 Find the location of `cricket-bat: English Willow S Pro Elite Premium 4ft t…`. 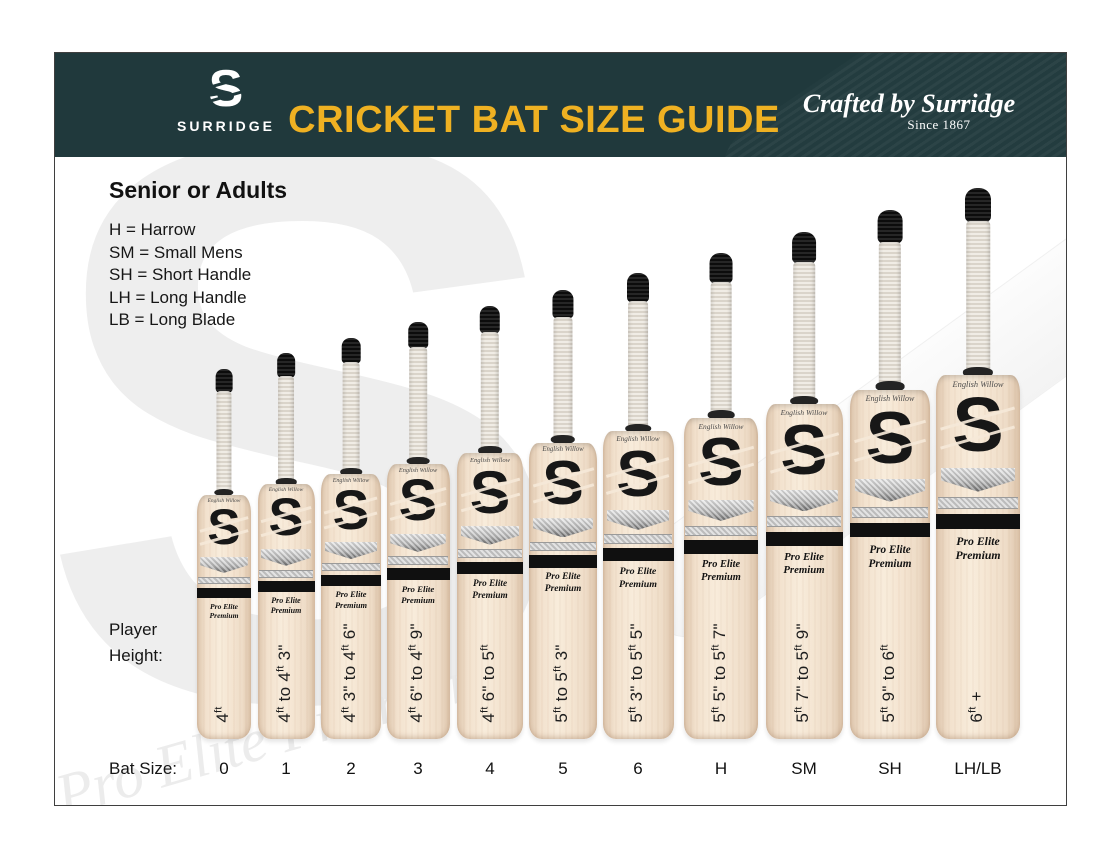

cricket-bat: English Willow S Pro Elite Premium 4ft t… is located at coordinates (286, 546).